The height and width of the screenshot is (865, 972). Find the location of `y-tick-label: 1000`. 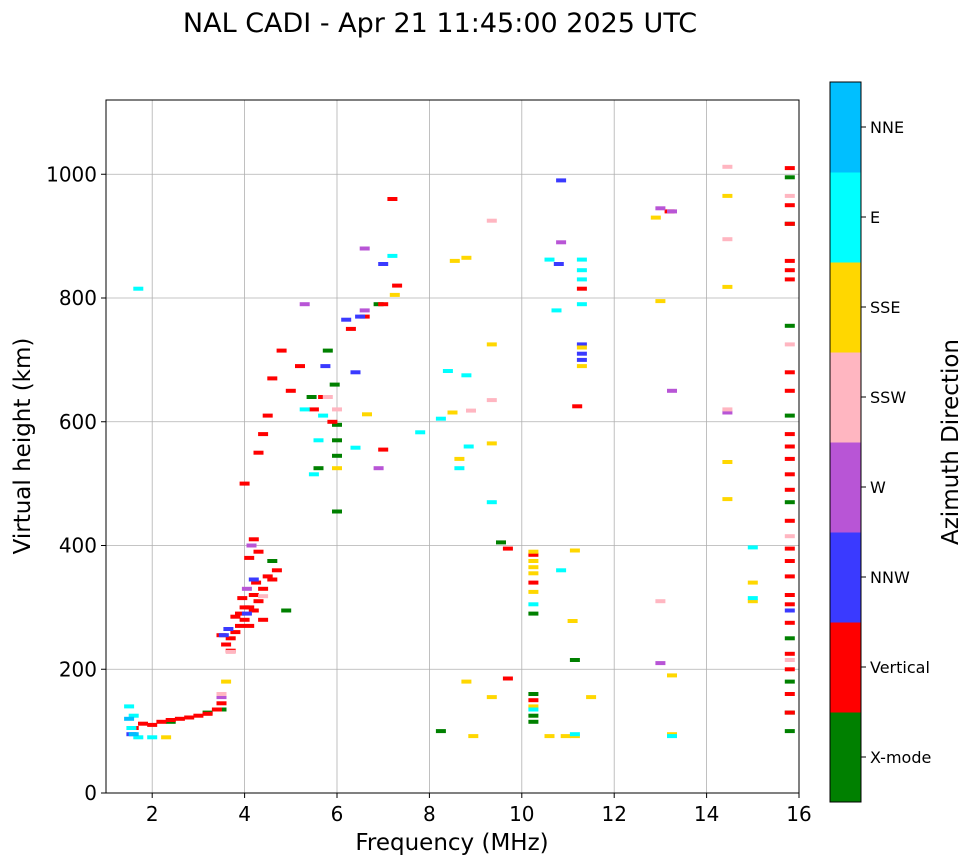

y-tick-label: 1000 is located at coordinates (71, 174).